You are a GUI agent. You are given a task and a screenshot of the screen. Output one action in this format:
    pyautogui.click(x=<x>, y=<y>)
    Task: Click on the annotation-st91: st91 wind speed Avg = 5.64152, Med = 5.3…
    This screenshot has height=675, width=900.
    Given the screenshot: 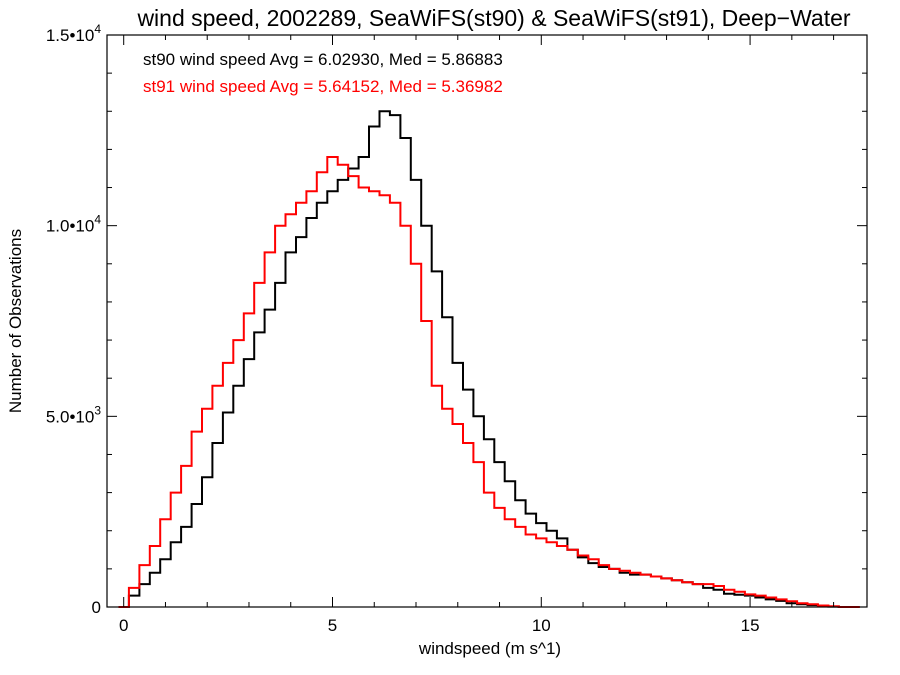 What is the action you would take?
    pyautogui.click(x=323, y=86)
    